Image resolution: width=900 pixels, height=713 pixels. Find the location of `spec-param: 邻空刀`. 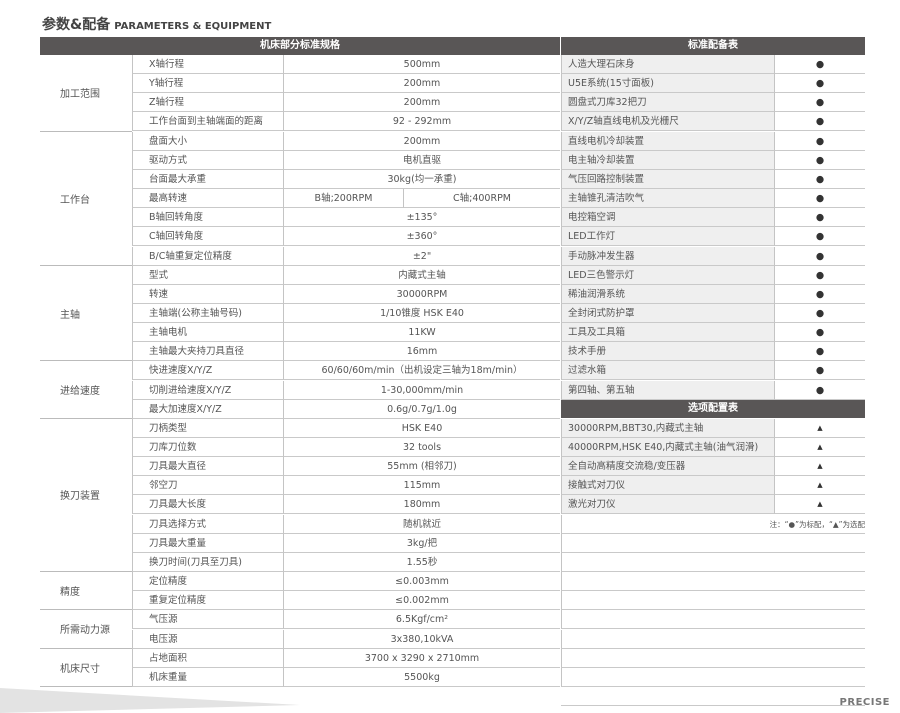

spec-param: 邻空刀 is located at coordinates (207, 486).